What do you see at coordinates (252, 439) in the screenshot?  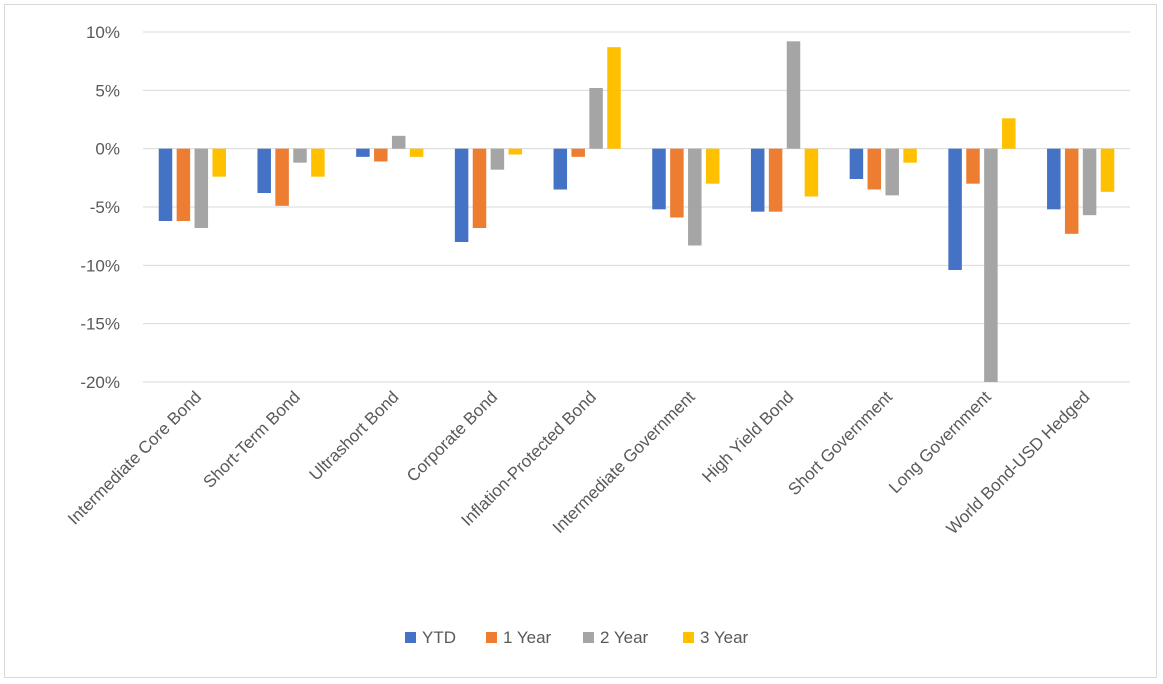 I see `x-category-label: Short-Term Bond` at bounding box center [252, 439].